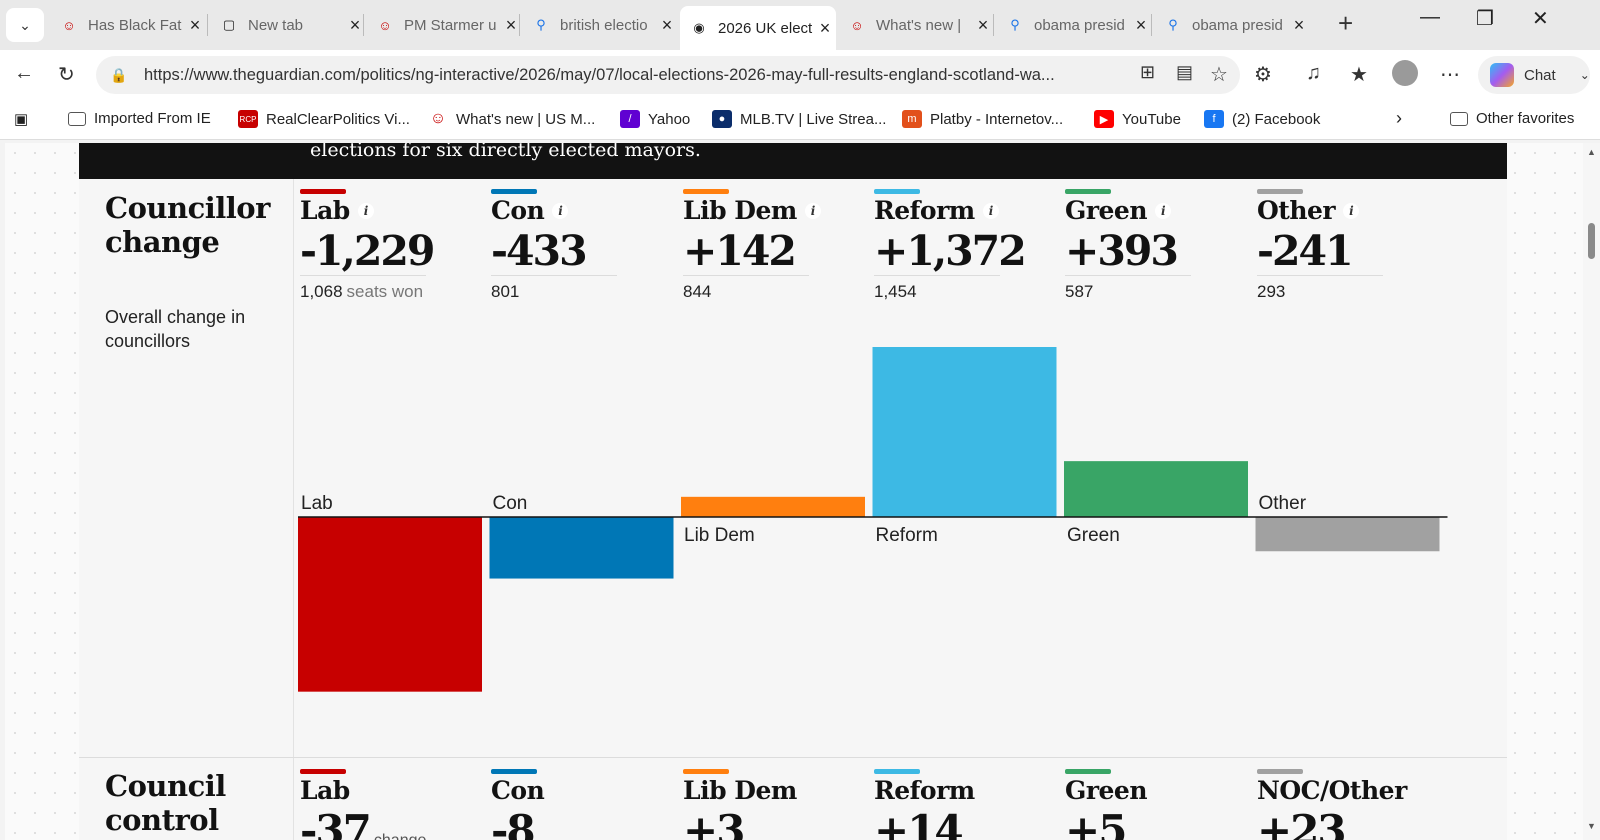 This screenshot has width=1600, height=840. Describe the element at coordinates (1591, 152) in the screenshot. I see `scroll-up-icon: ▲` at that location.